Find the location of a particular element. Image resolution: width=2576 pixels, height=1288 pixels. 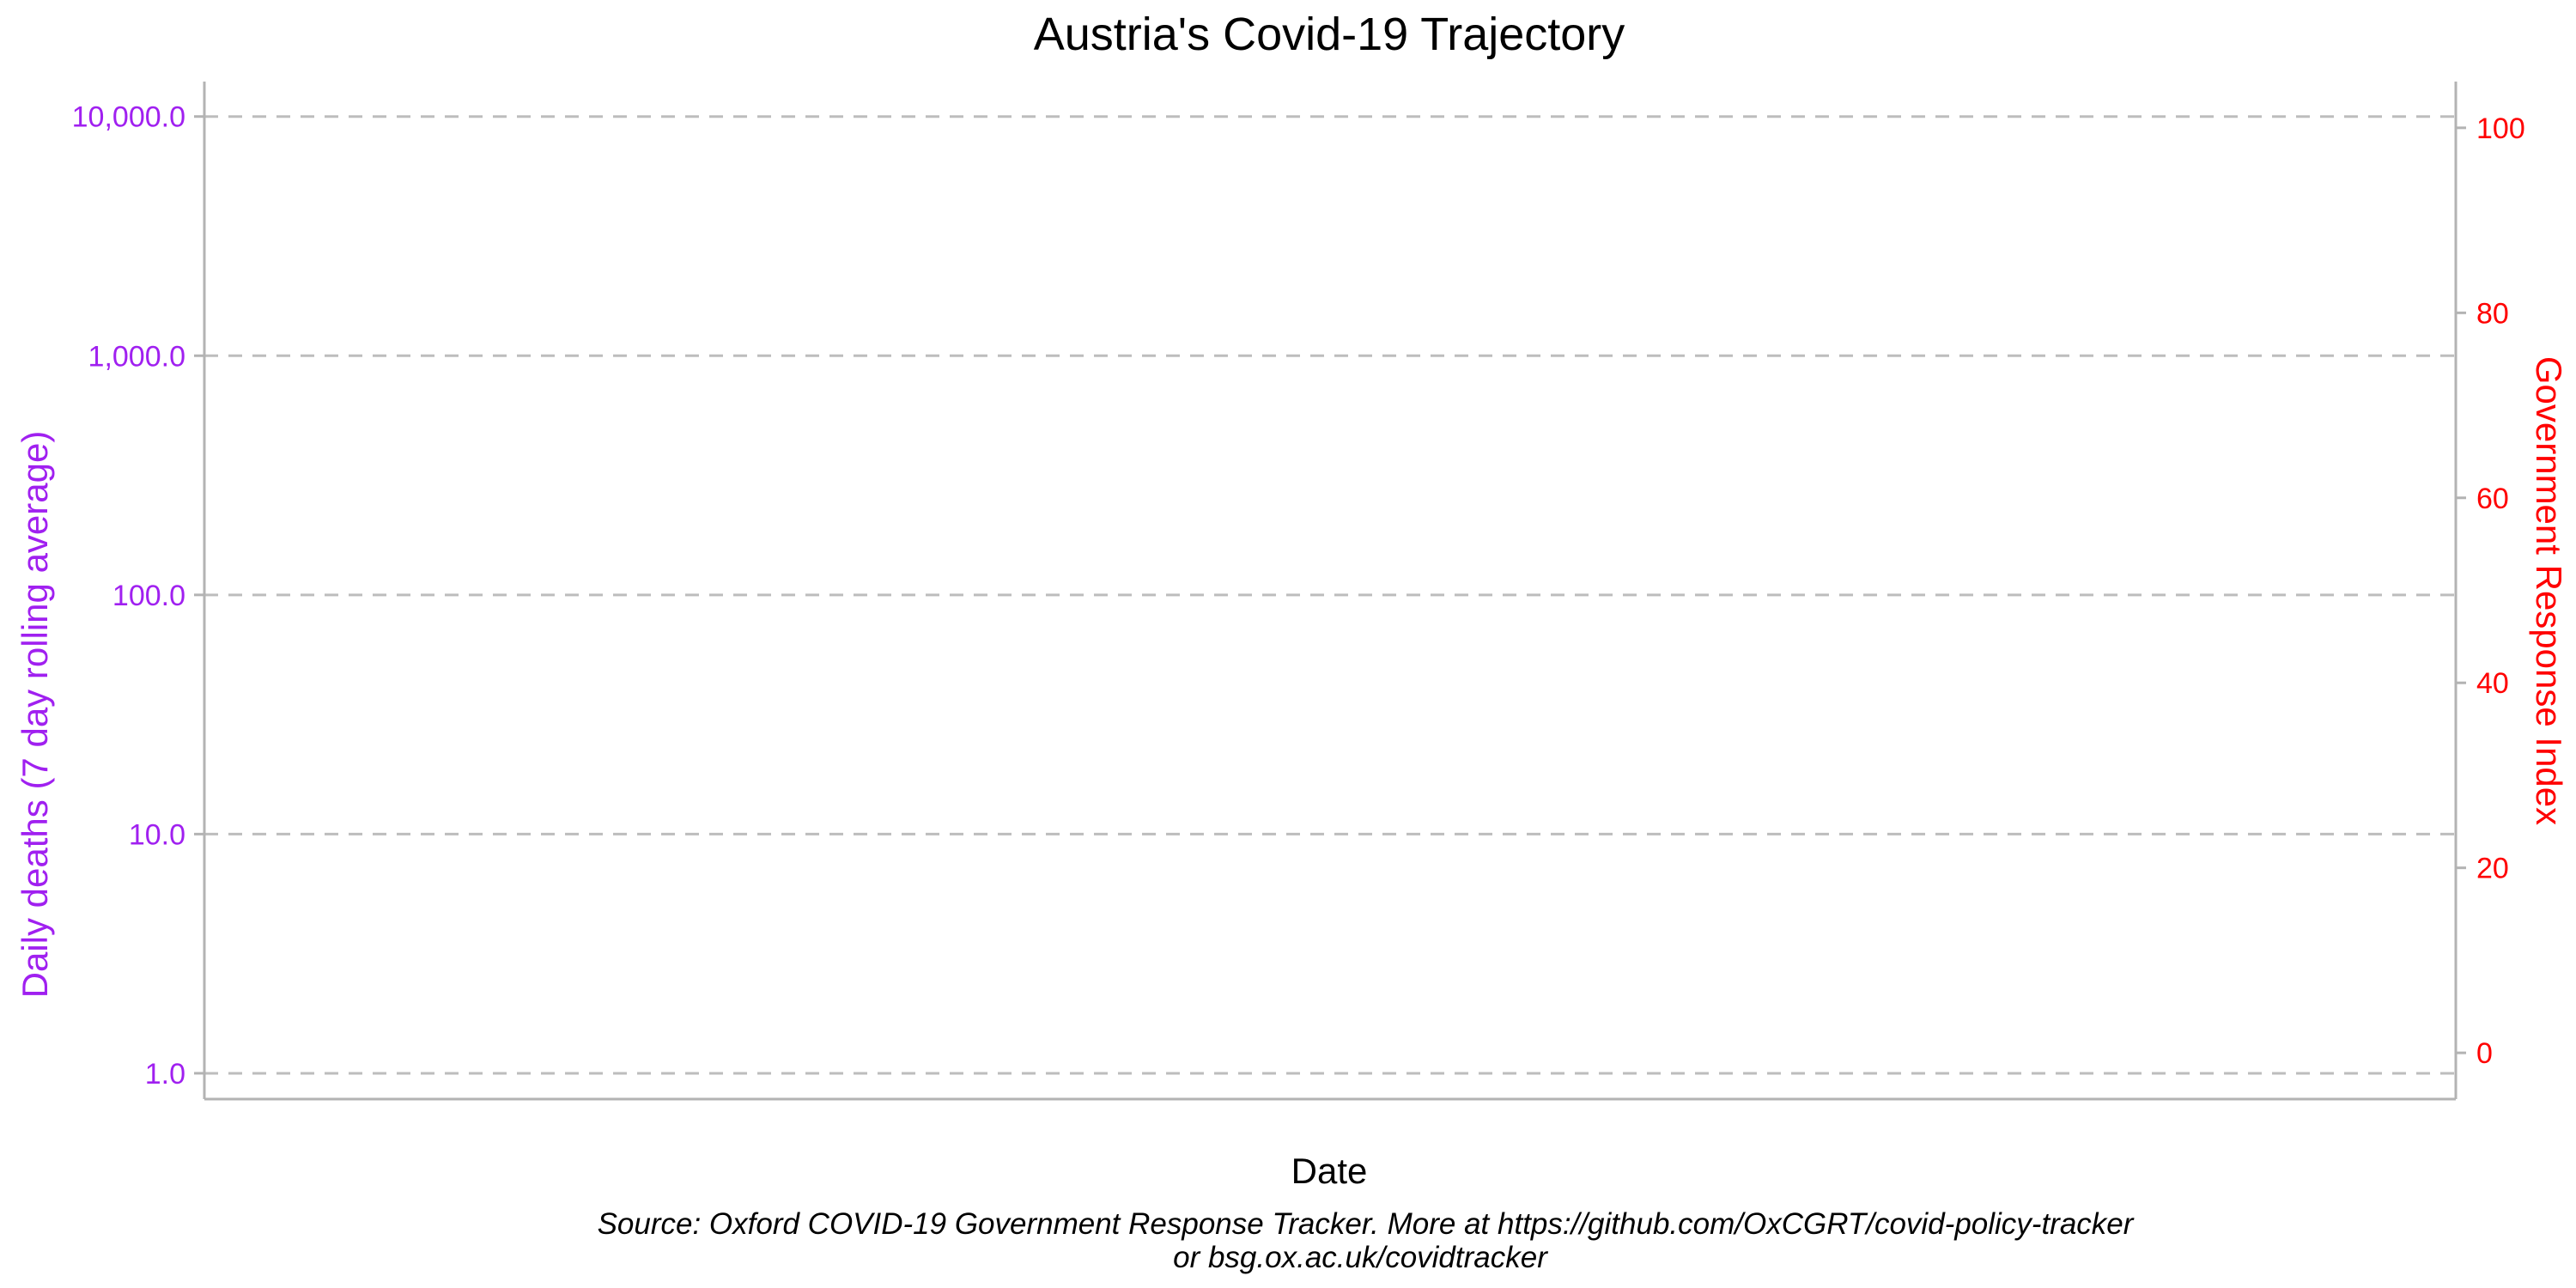

left-y-tick-label-2: 100.0 is located at coordinates (148, 596).